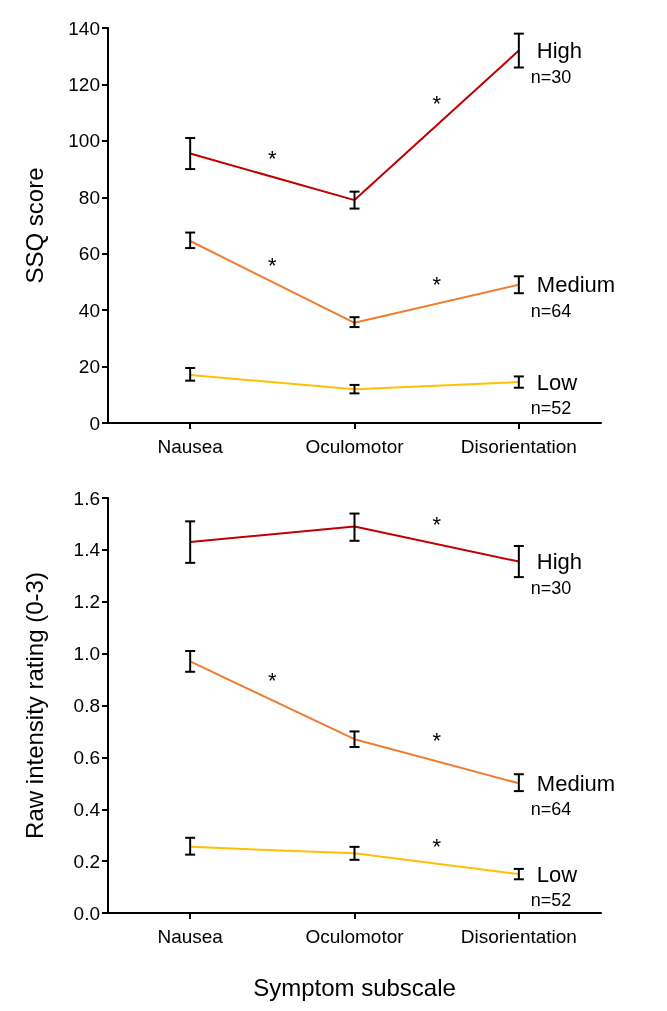 The width and height of the screenshot is (667, 1011). What do you see at coordinates (87, 809) in the screenshot?
I see `y-tick-label: 0.4` at bounding box center [87, 809].